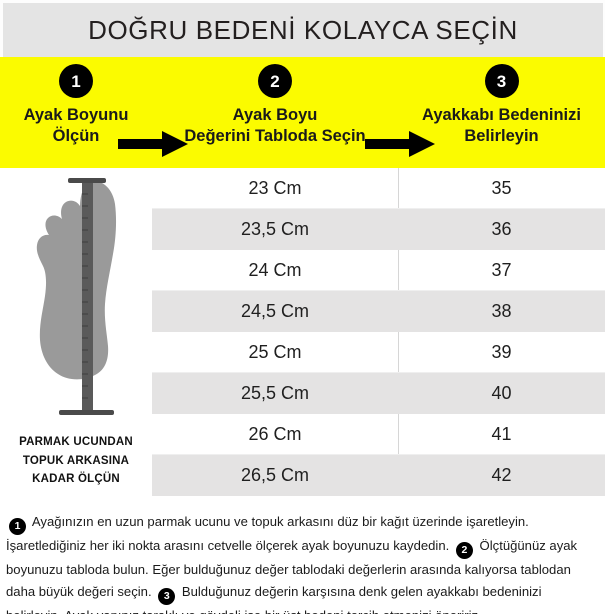 The width and height of the screenshot is (605, 614). Describe the element at coordinates (378, 352) in the screenshot. I see `table-row: 25 Cm 39` at that location.